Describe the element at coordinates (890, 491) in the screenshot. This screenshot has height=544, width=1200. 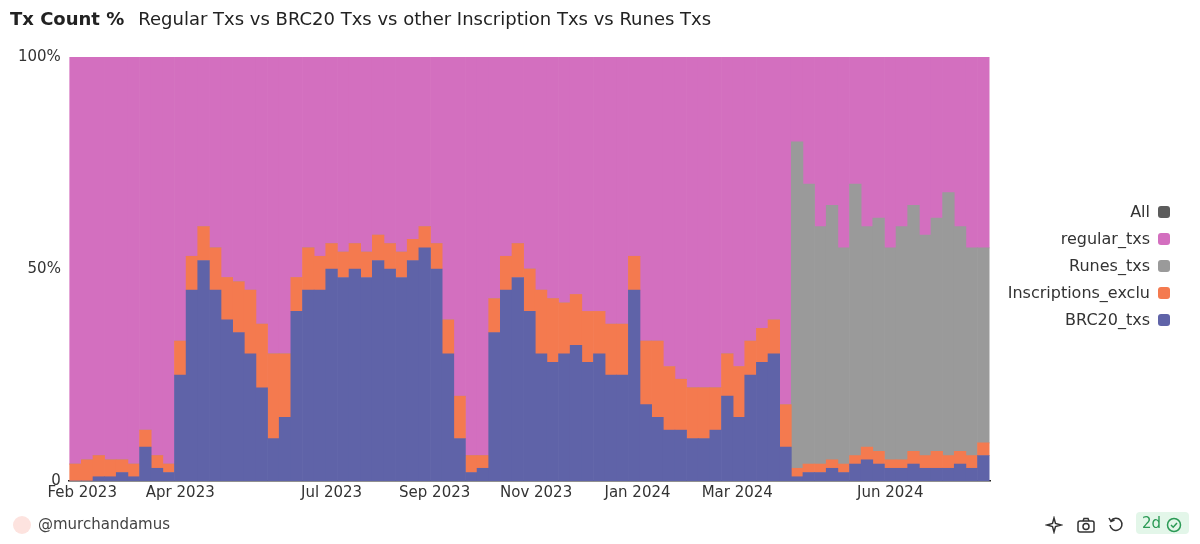
I see `x-tick-label: Jun 2024` at that location.